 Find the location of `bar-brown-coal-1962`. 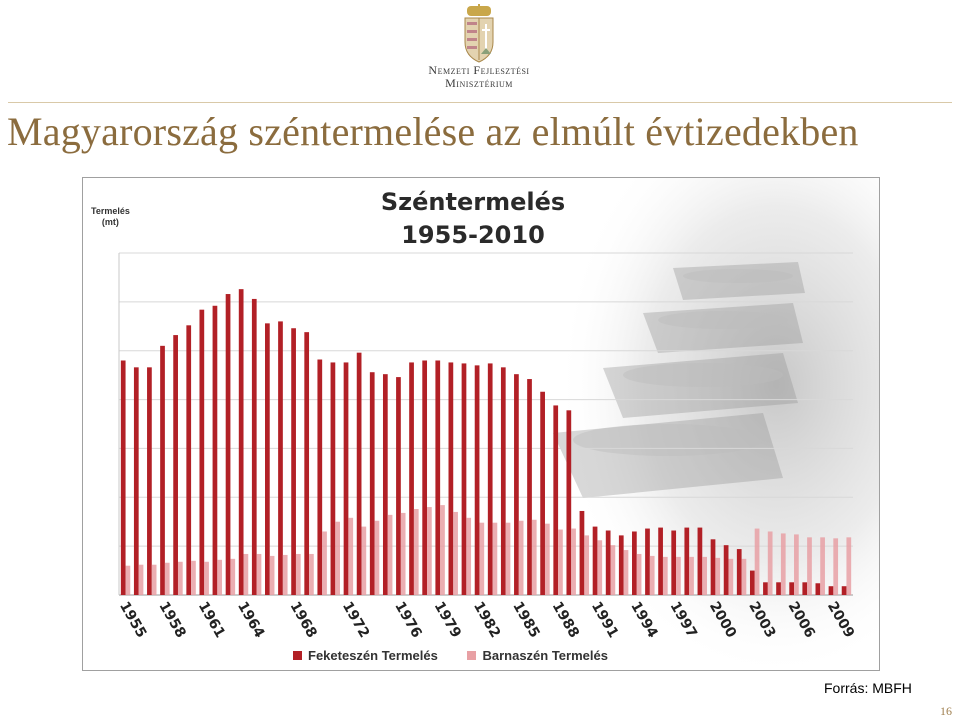

bar-brown-coal-1962 is located at coordinates (220, 577).